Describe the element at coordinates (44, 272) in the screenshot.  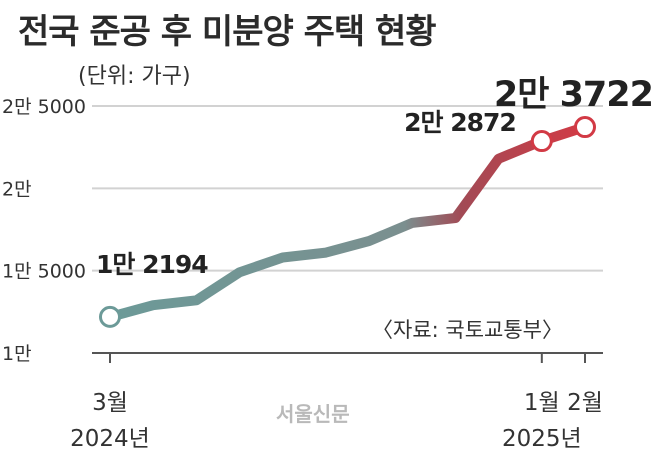
I see `y-tick-label-1: 1만 5000` at that location.